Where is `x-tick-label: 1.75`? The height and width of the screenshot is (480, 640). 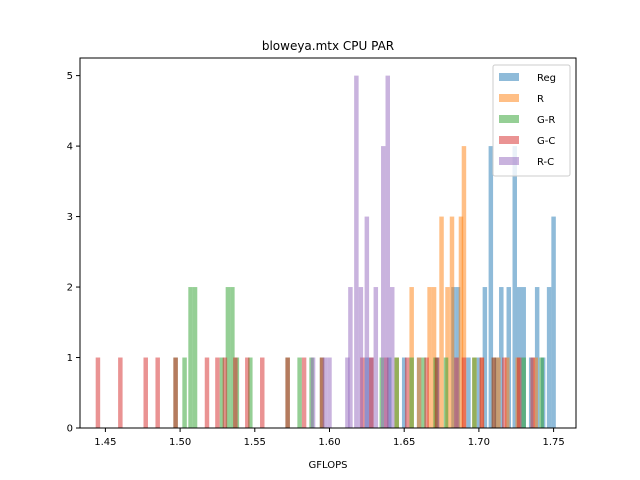
x-tick-label: 1.75 is located at coordinates (553, 442).